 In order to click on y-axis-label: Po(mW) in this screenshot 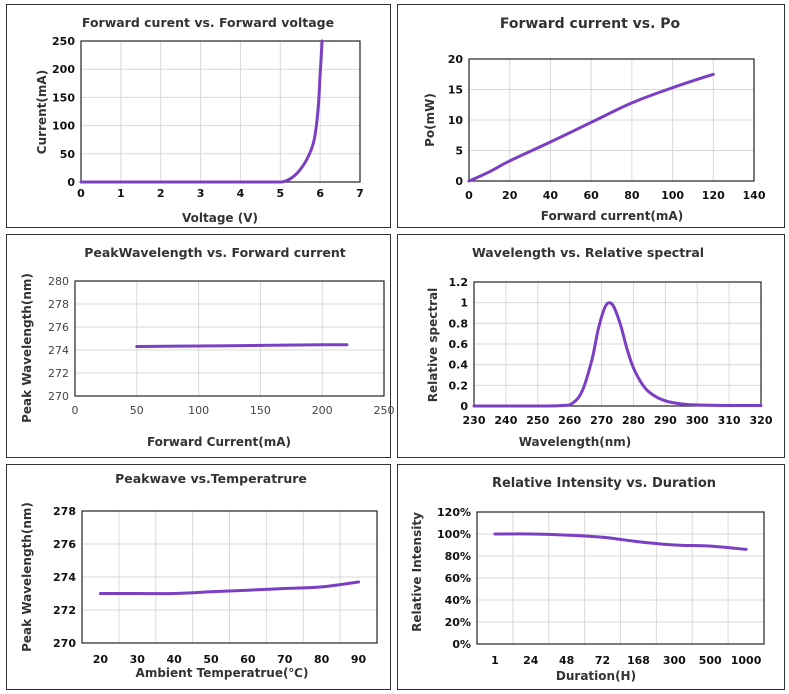, I will do `click(430, 120)`.